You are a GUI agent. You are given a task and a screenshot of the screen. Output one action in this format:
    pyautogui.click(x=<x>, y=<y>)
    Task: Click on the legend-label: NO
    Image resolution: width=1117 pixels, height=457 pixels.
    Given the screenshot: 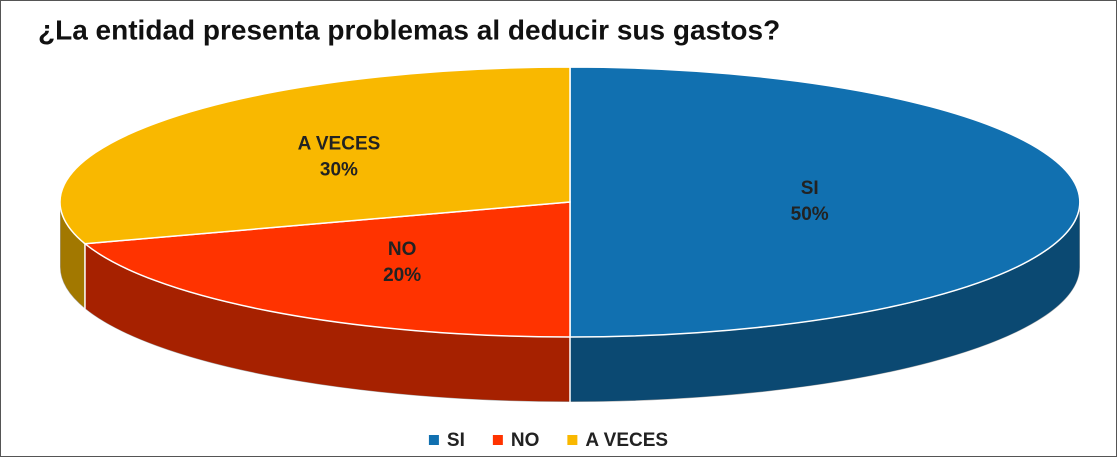 What is the action you would take?
    pyautogui.click(x=525, y=440)
    